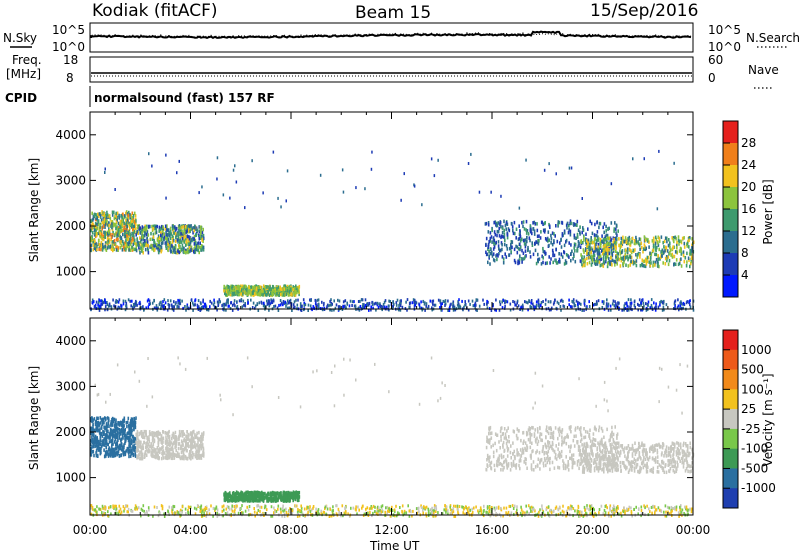  Describe the element at coordinates (70, 226) in the screenshot. I see `ytick-label: 2000` at that location.